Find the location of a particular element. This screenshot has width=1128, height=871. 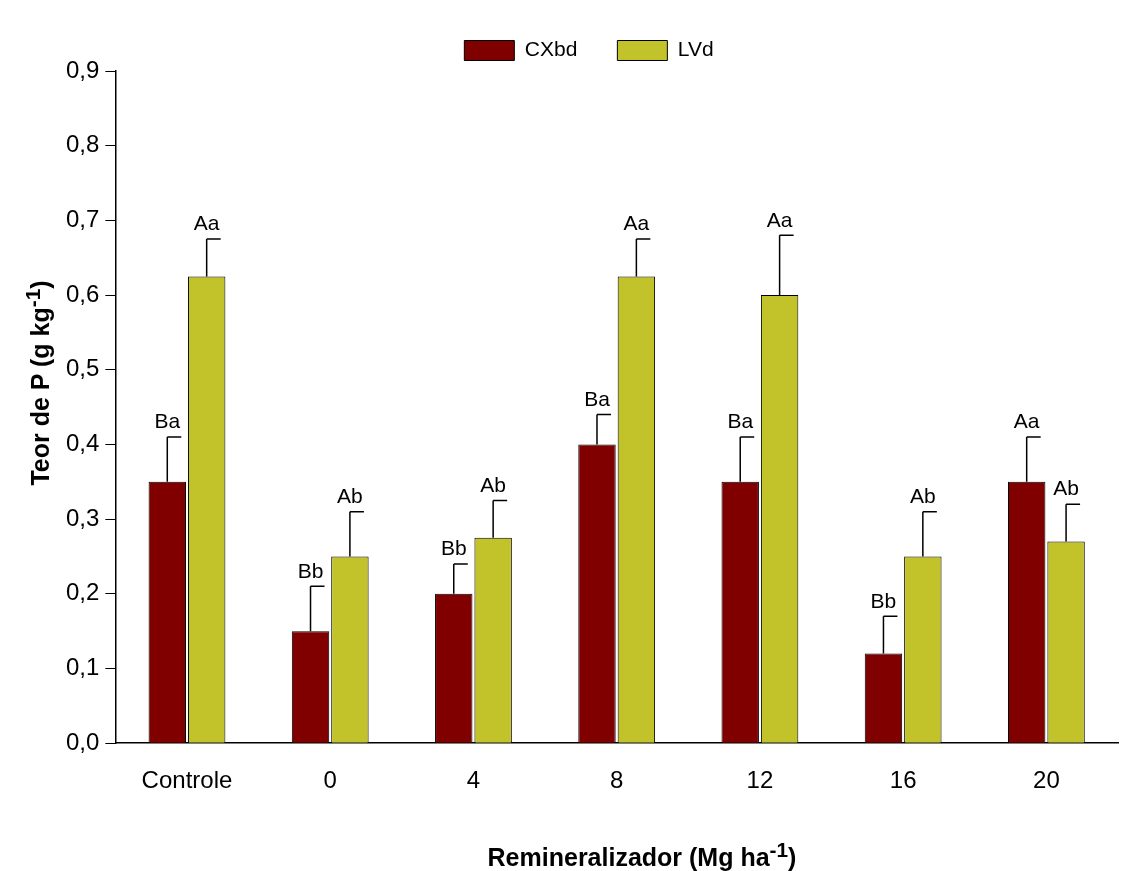

y-tick-label: 0,8 is located at coordinates (82, 144).